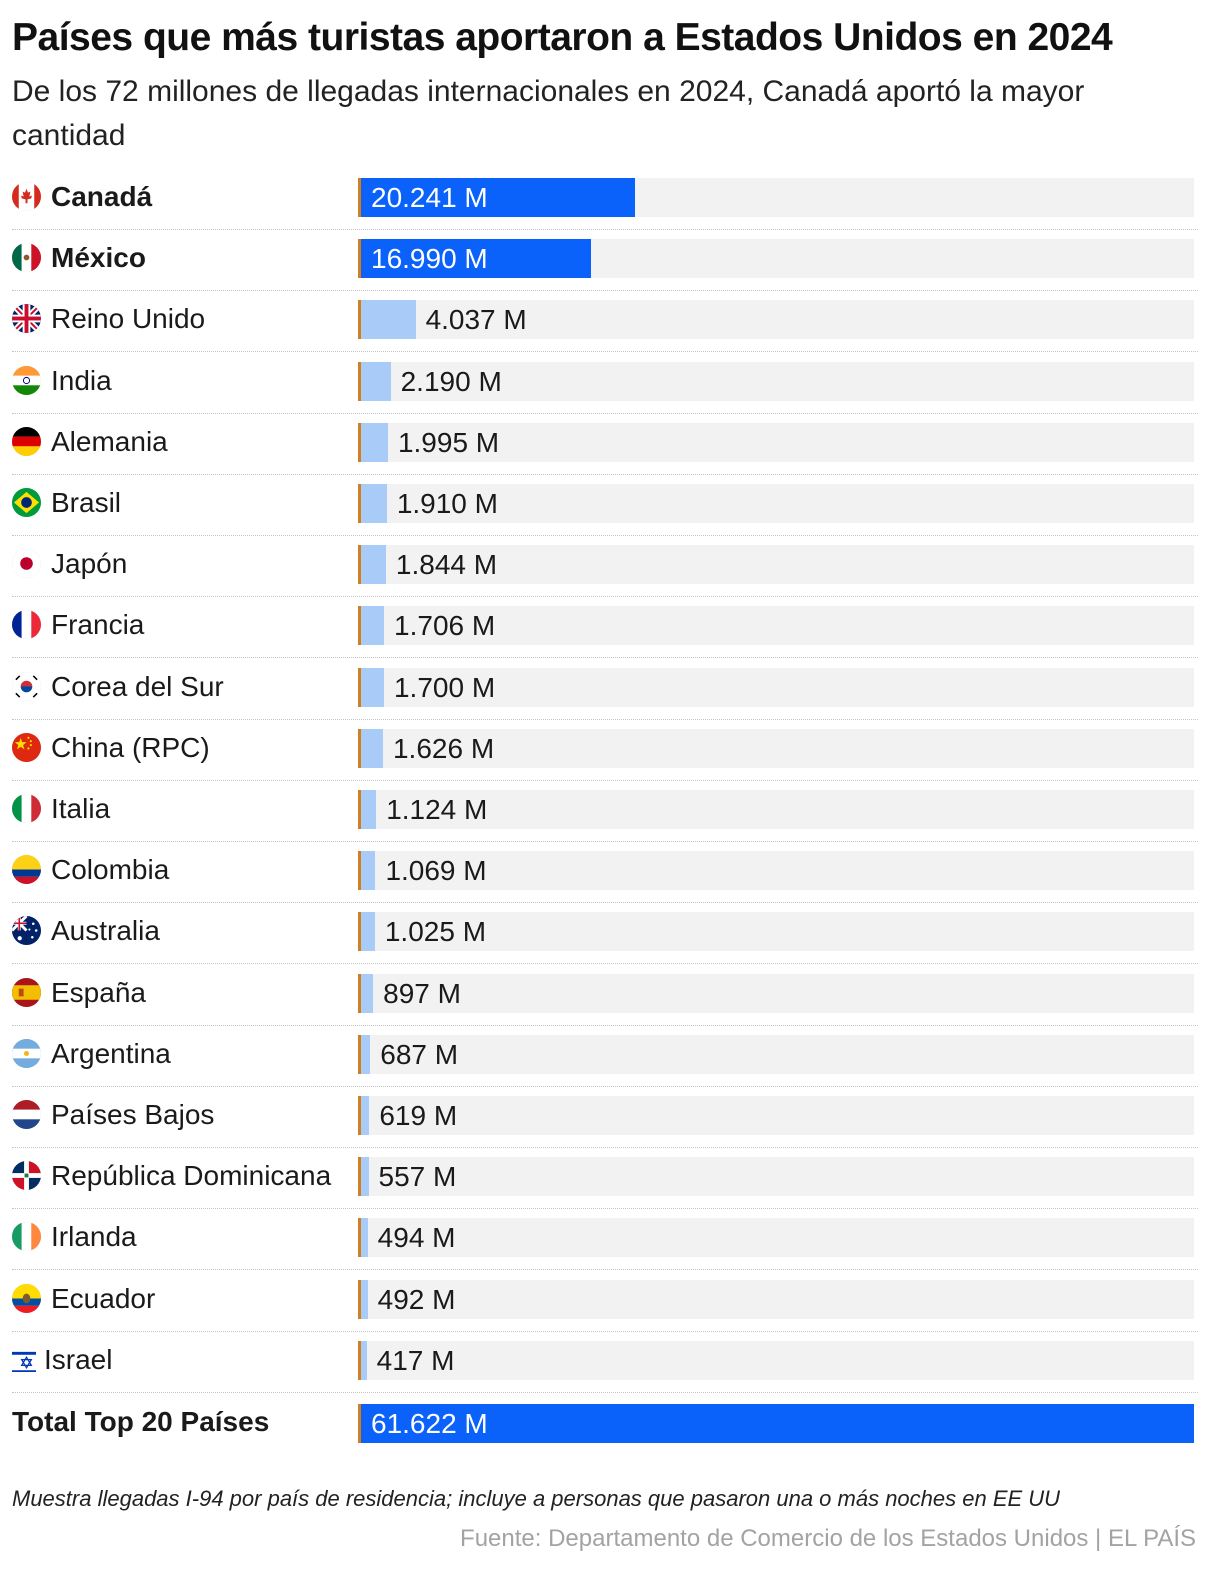 This screenshot has width=1220, height=1586. What do you see at coordinates (141, 1421) in the screenshot?
I see `total-label: Total Top 20 Países` at bounding box center [141, 1421].